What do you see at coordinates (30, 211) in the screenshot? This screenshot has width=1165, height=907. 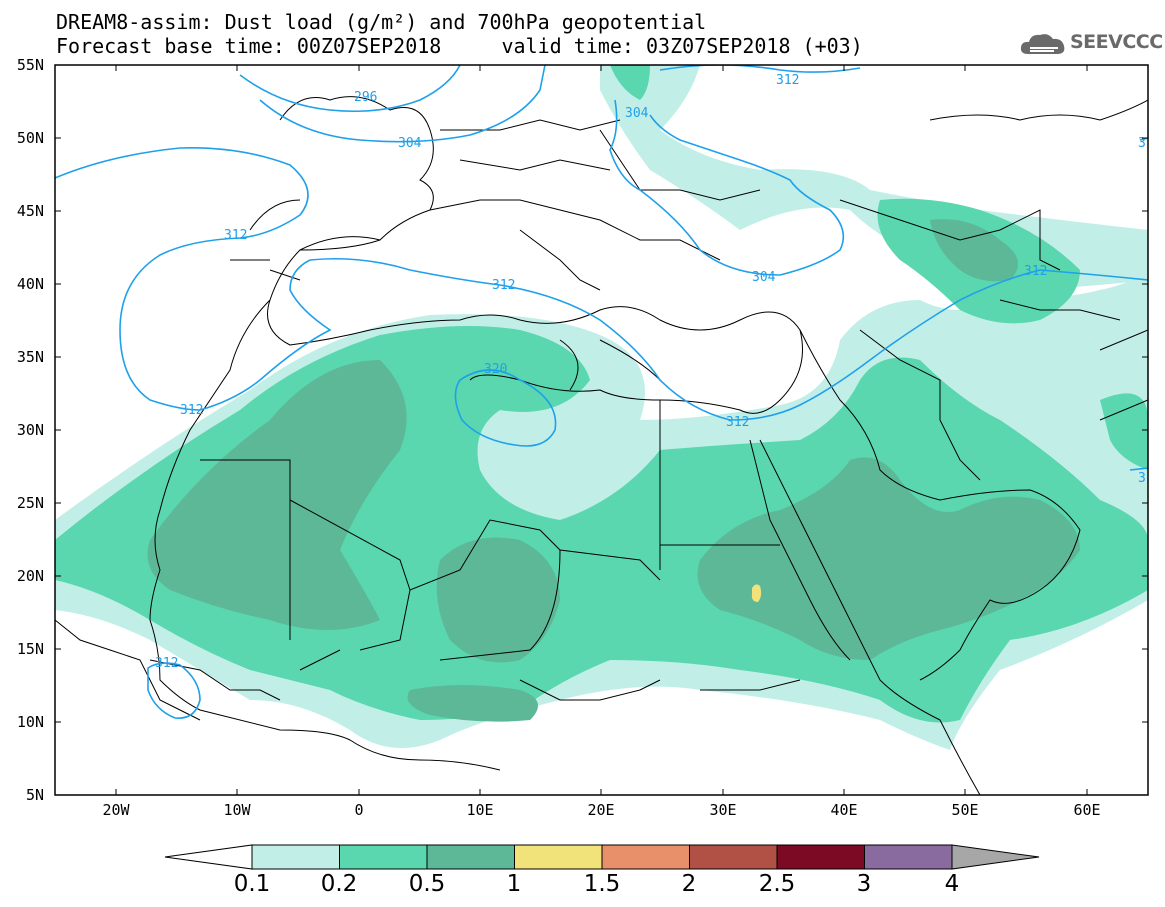 I see `lat-label: 45N` at bounding box center [30, 211].